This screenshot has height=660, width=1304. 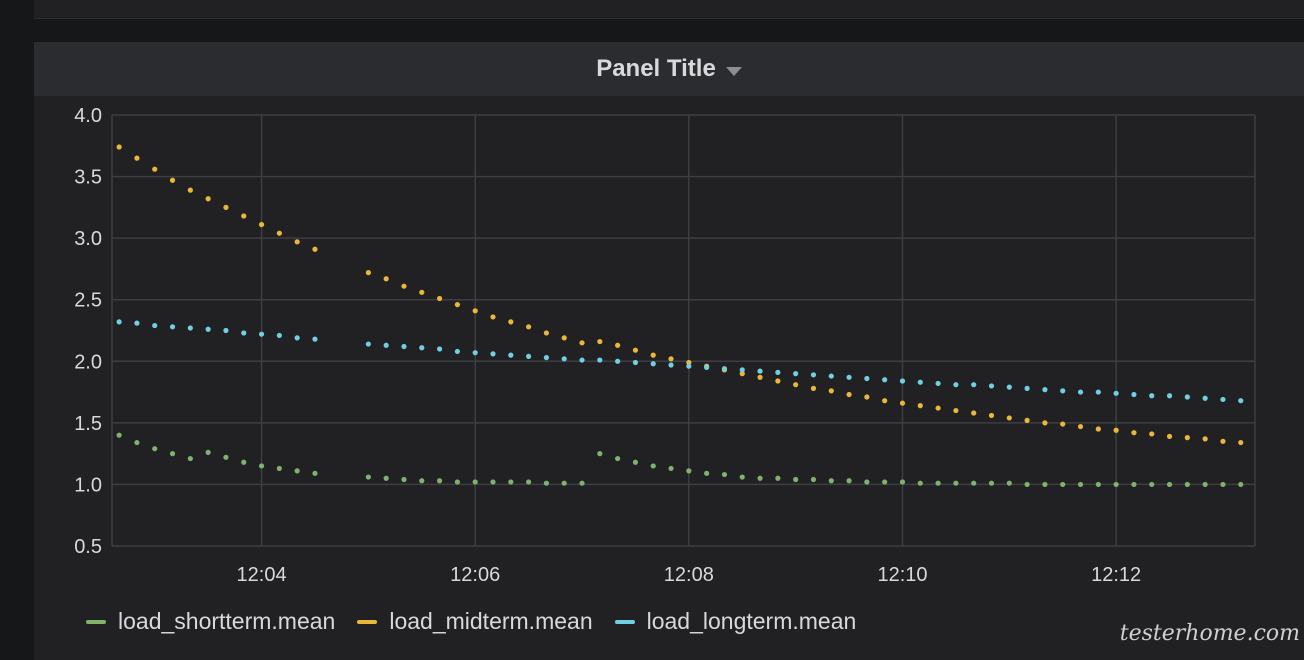 What do you see at coordinates (88, 239) in the screenshot?
I see `y-tick-label: 3.0` at bounding box center [88, 239].